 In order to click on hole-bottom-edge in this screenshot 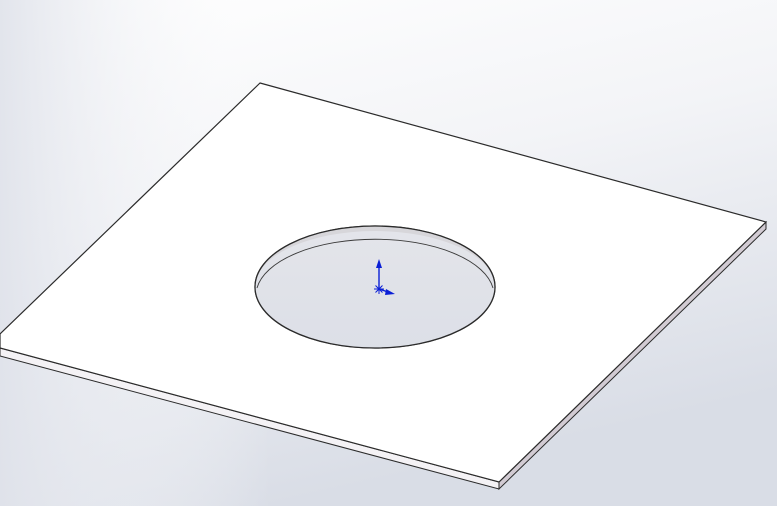, I will do `click(375, 263)`.